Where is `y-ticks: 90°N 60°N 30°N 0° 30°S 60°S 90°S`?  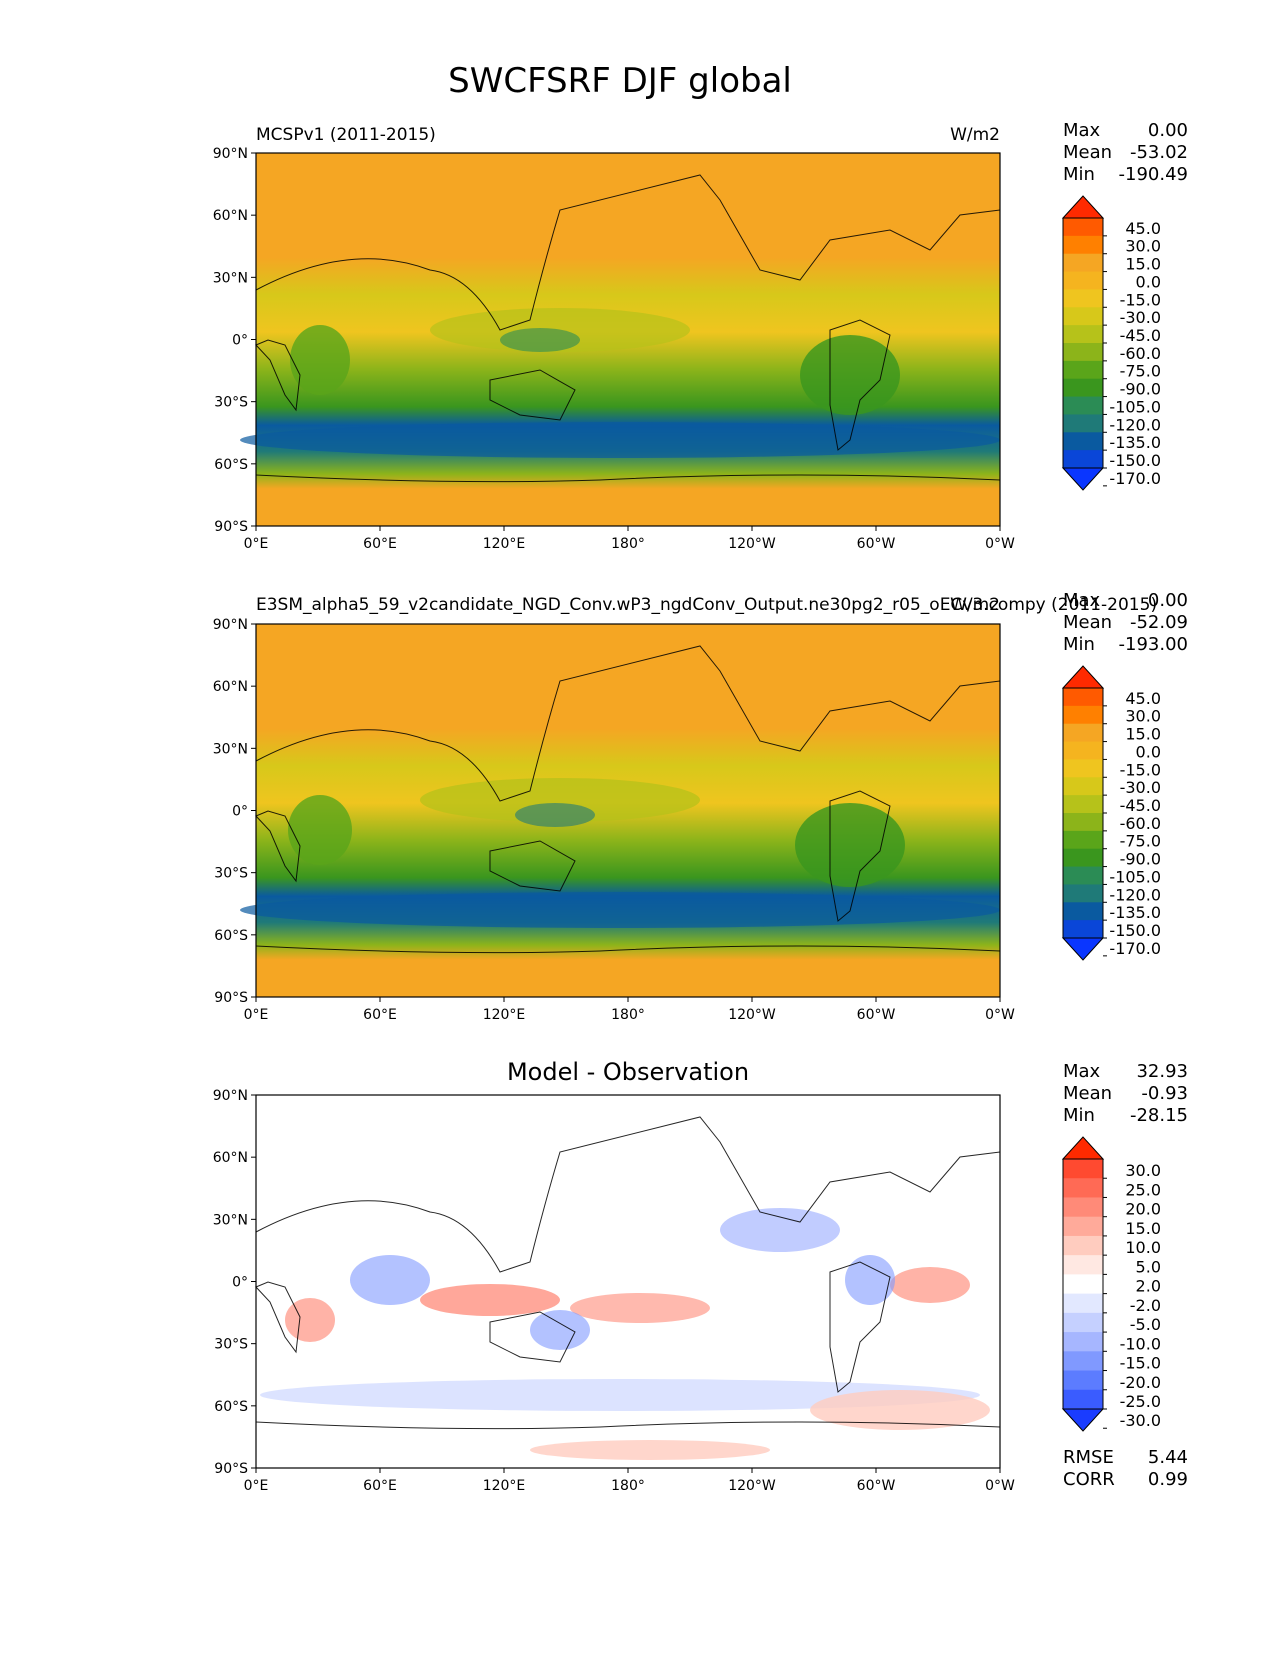 y-ticks: 90°N 60°N 30°N 0° 30°S 60°S 90°S is located at coordinates (234, 1282).